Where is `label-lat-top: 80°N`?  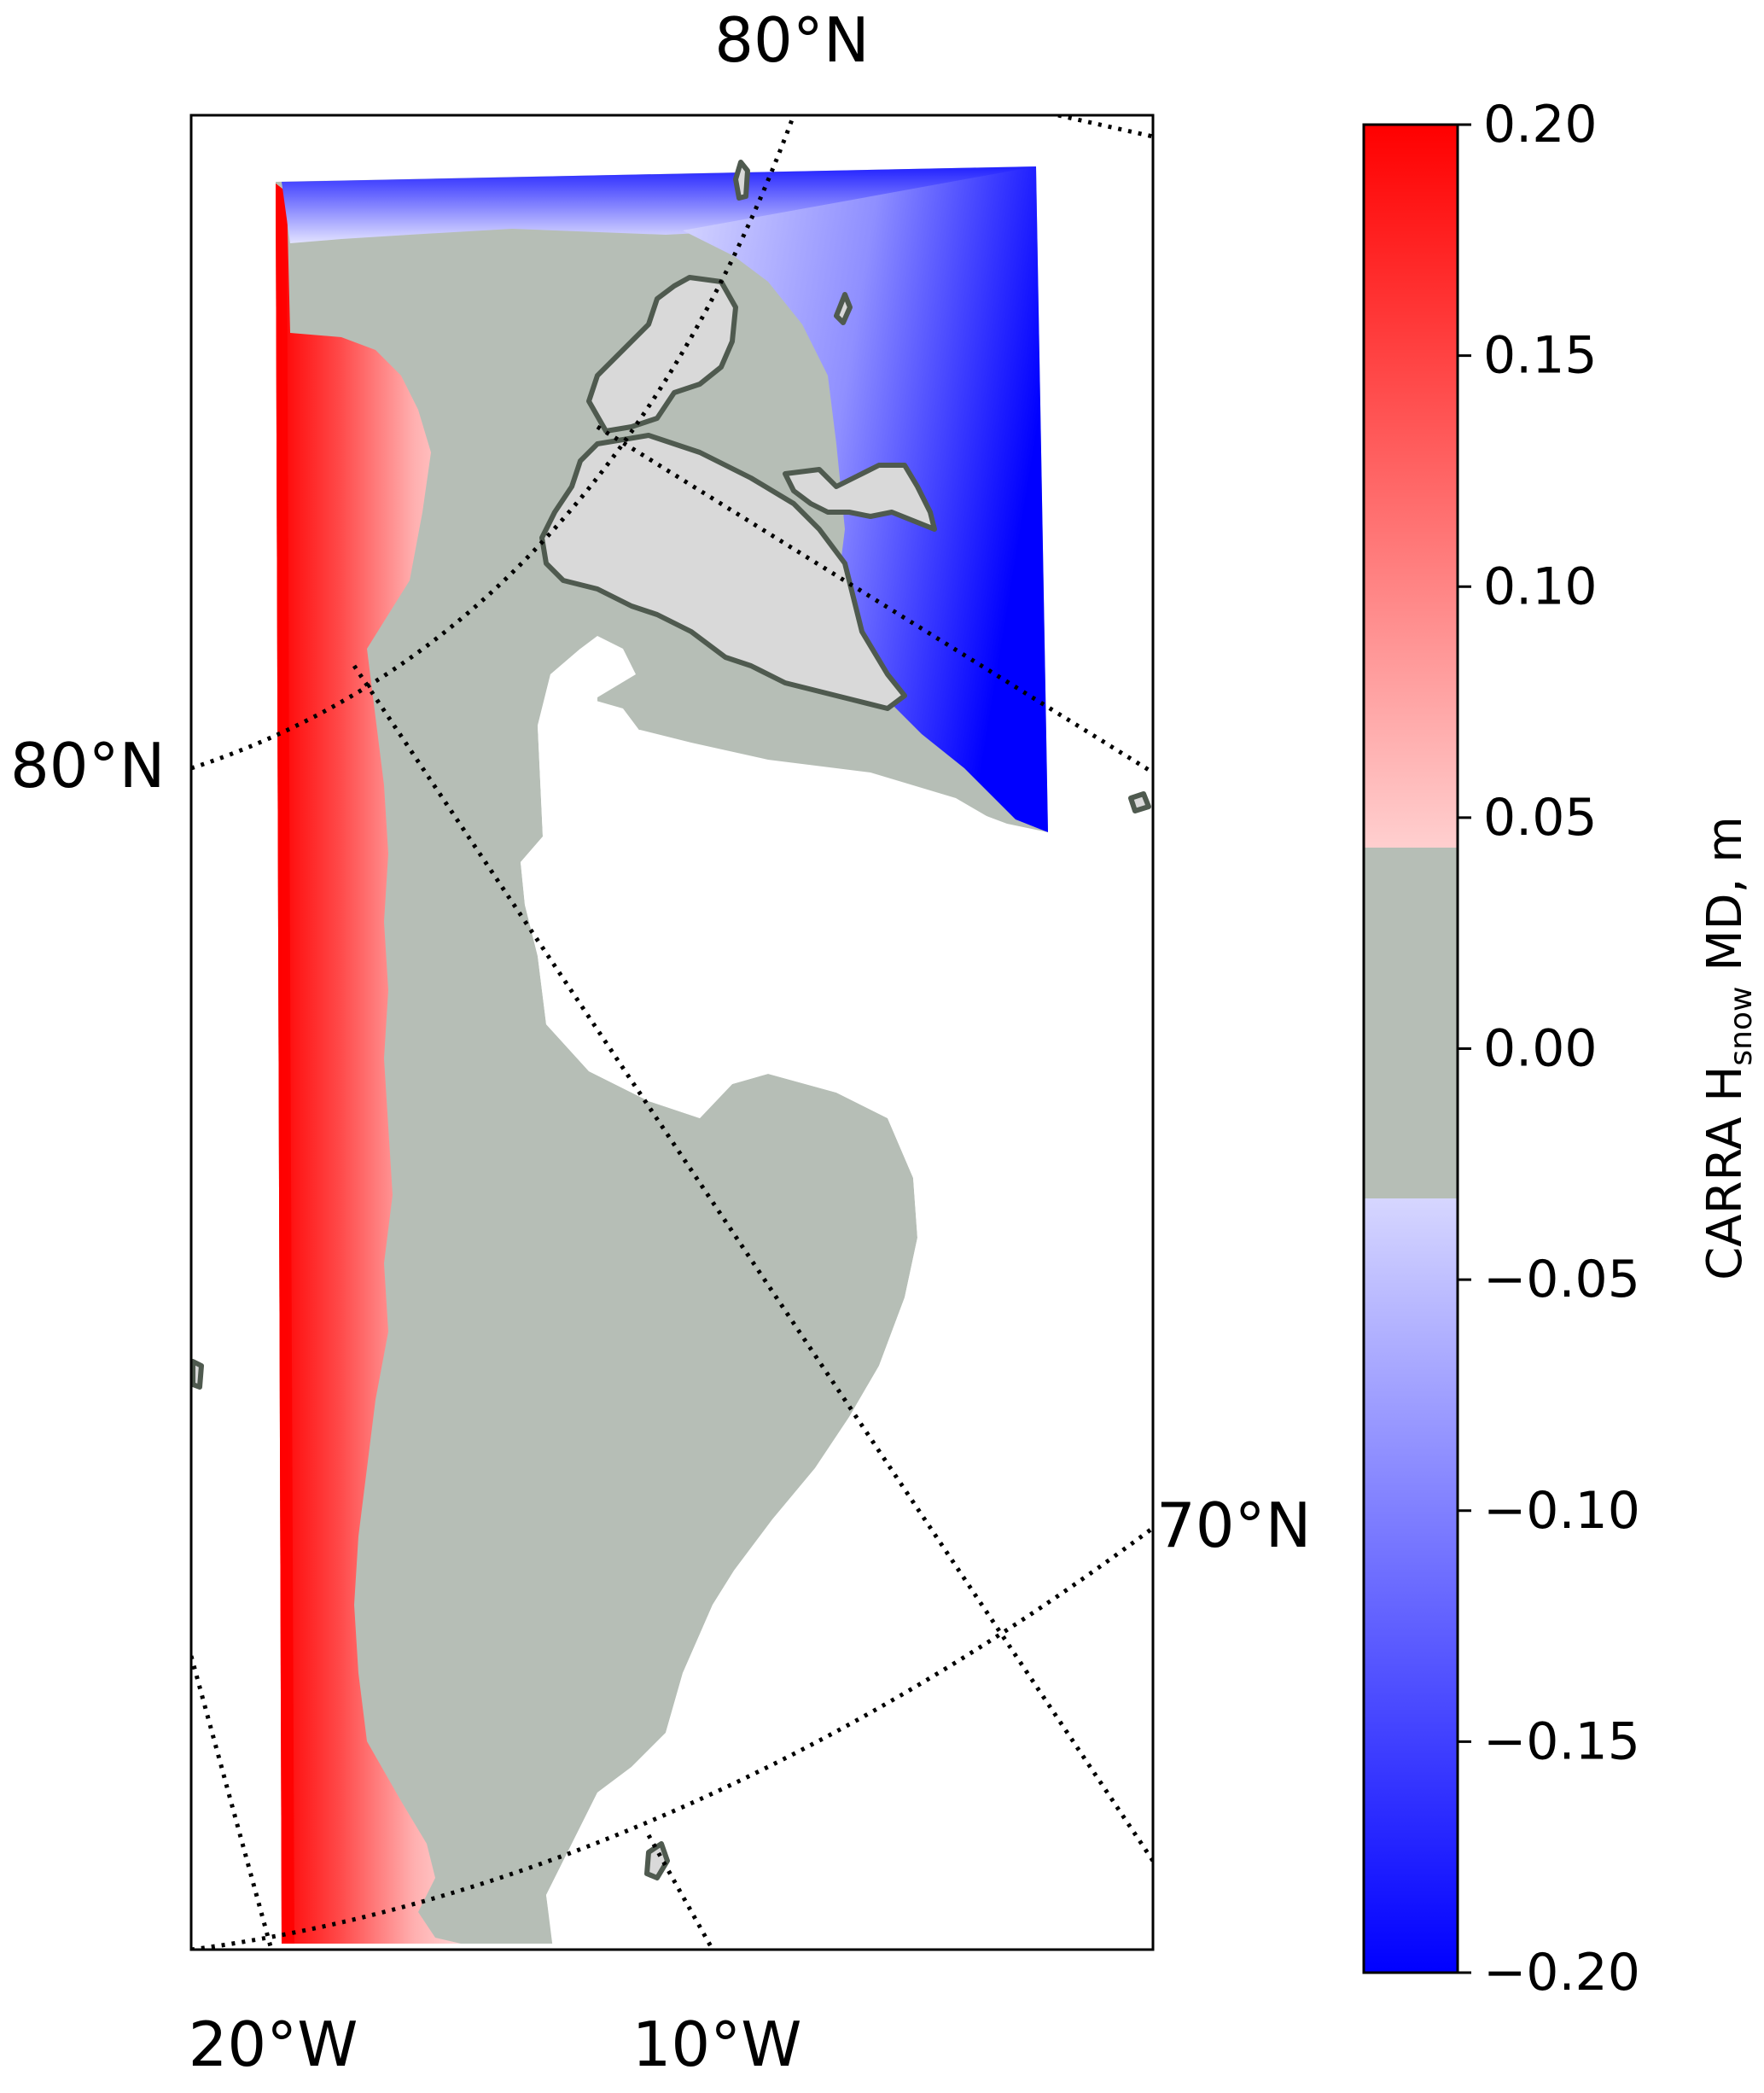 label-lat-top: 80°N is located at coordinates (792, 40).